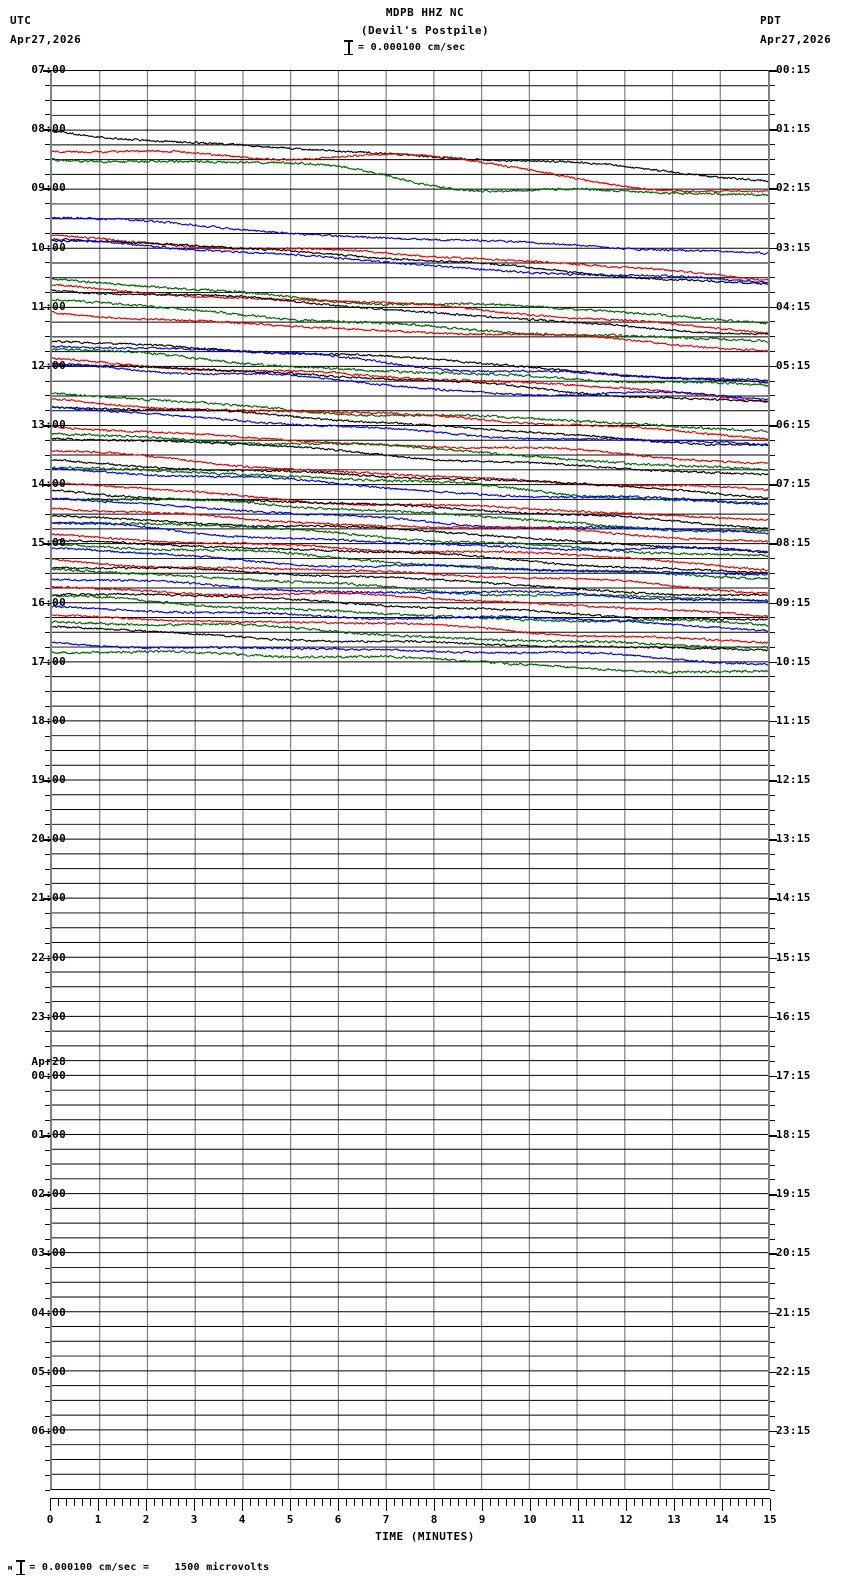  What do you see at coordinates (770, 1519) in the screenshot?
I see `x-tick-label: 15` at bounding box center [770, 1519].